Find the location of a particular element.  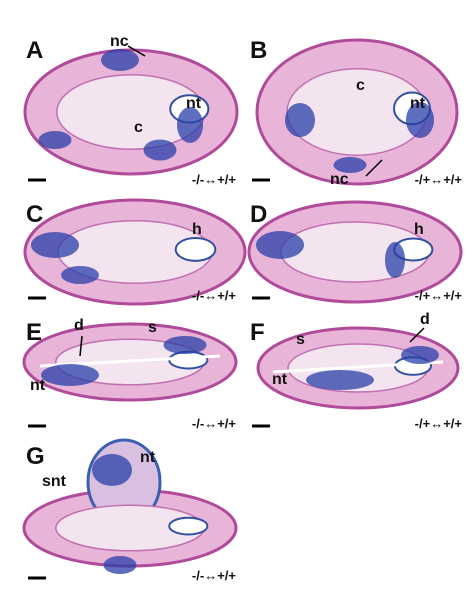

panel-letter: D is located at coordinates (258, 214).